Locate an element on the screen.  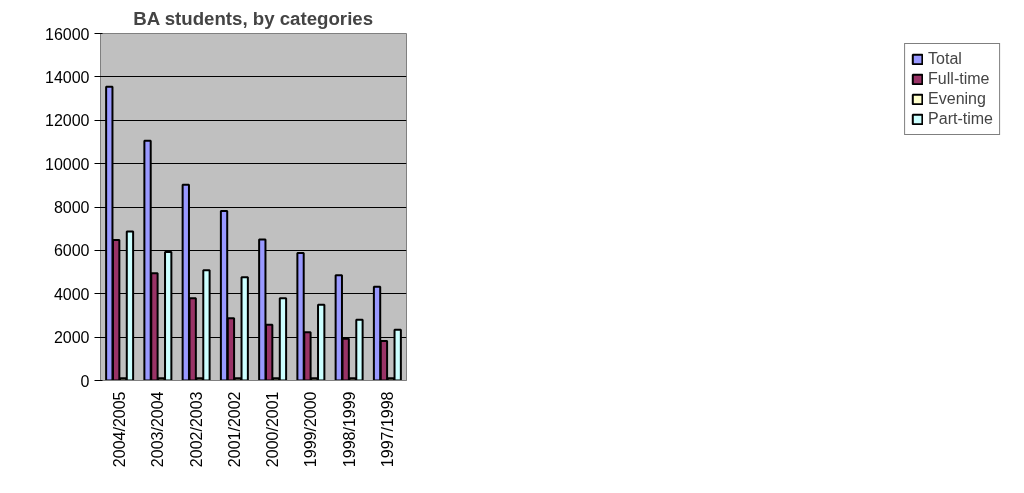
y-tick-label: 6000 is located at coordinates (71, 251).